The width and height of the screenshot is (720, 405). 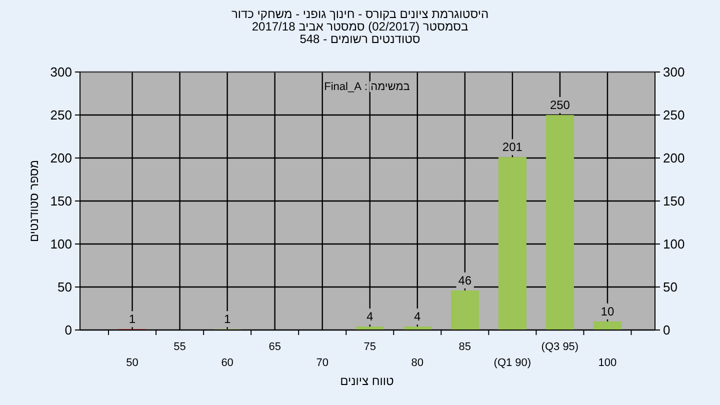 I want to click on x-tick-label: 85, so click(x=465, y=347).